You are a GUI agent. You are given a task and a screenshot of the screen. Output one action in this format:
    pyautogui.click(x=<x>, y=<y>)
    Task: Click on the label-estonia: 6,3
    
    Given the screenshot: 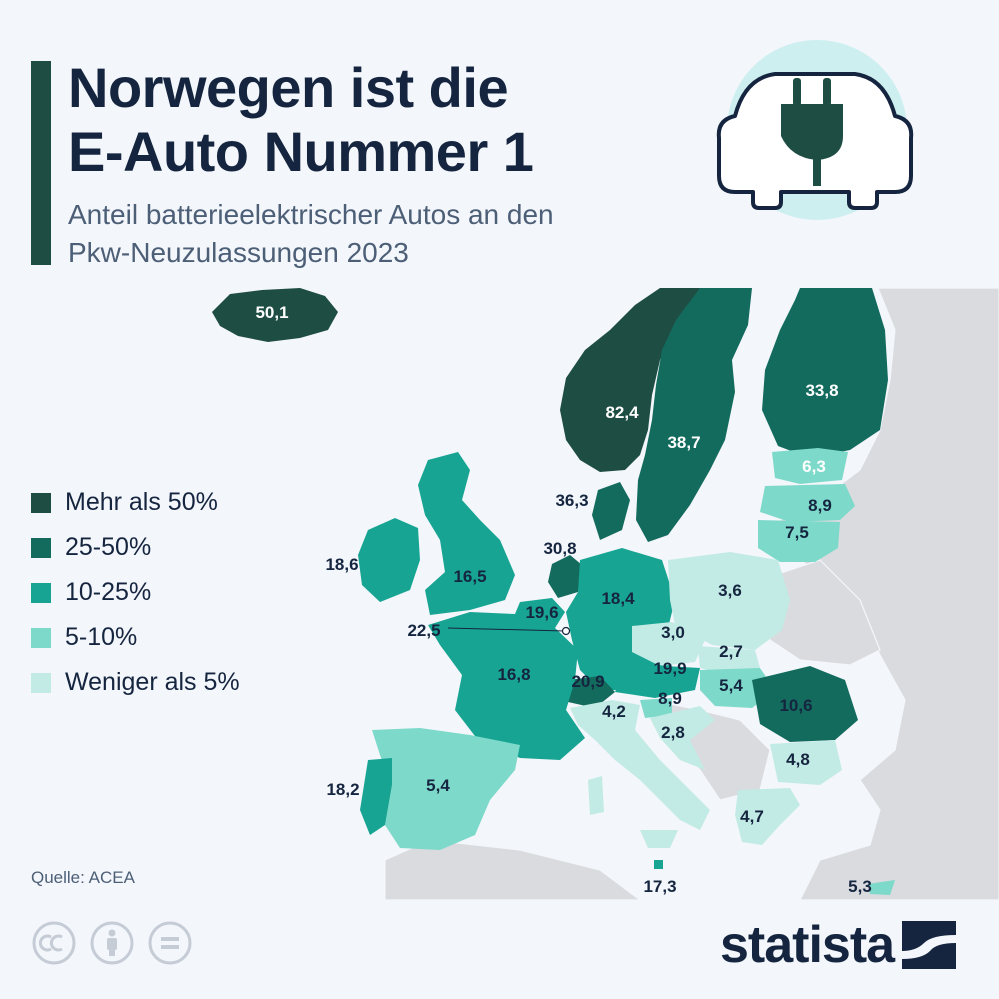 What is the action you would take?
    pyautogui.click(x=814, y=466)
    